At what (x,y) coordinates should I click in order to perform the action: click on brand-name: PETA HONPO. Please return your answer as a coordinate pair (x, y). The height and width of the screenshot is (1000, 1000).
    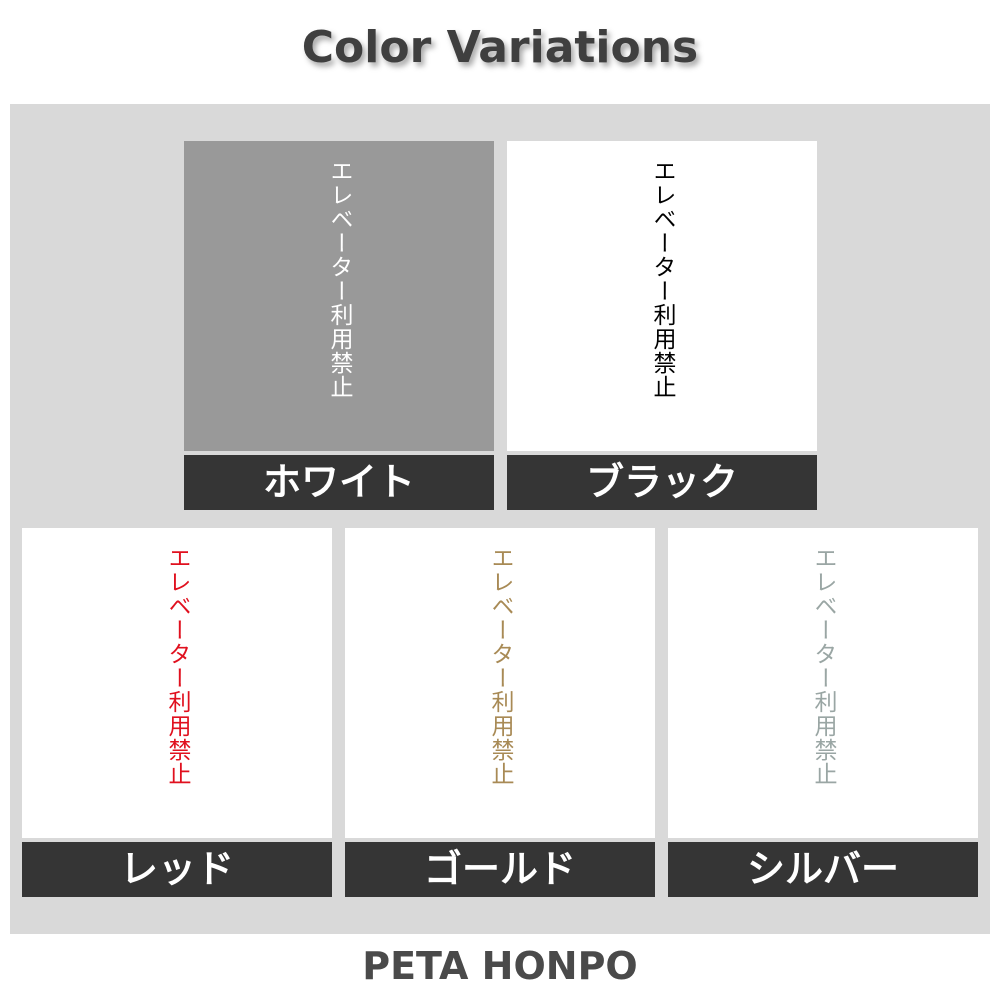
    Looking at the image, I should click on (500, 966).